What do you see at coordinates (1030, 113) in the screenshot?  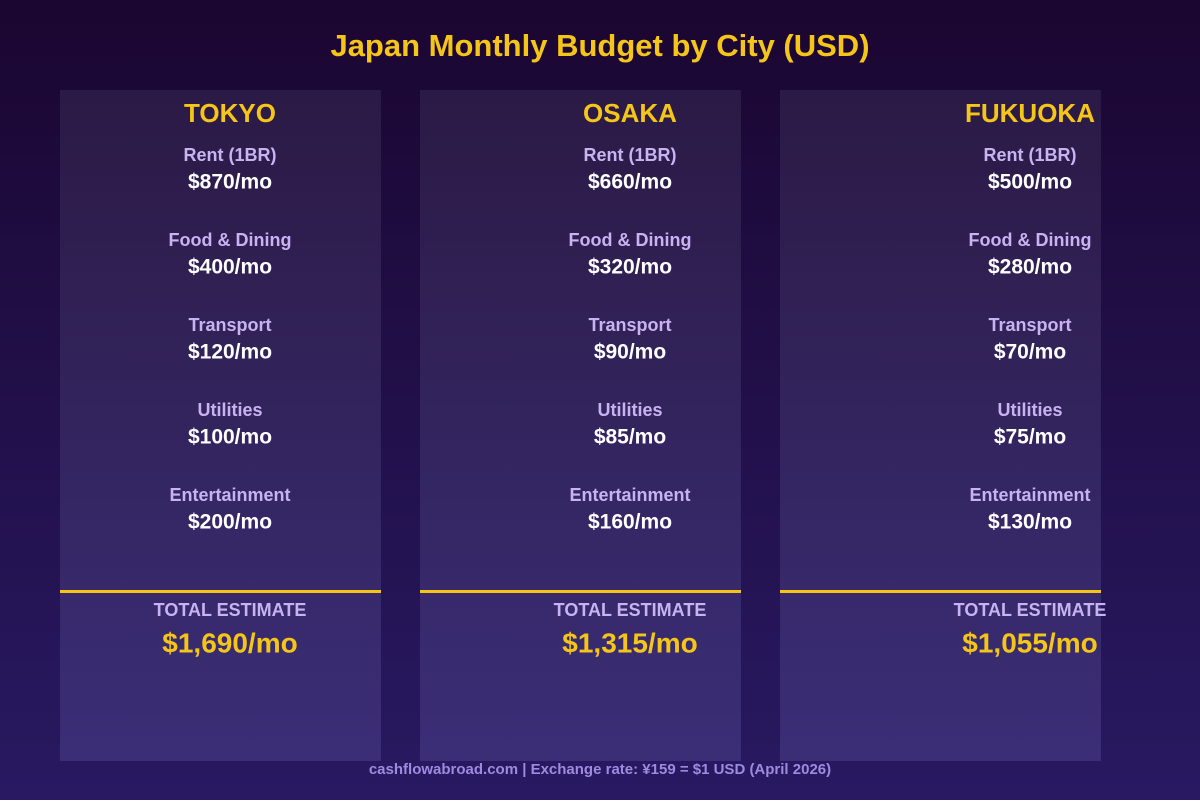 I see `city-name: FUKUOKA` at bounding box center [1030, 113].